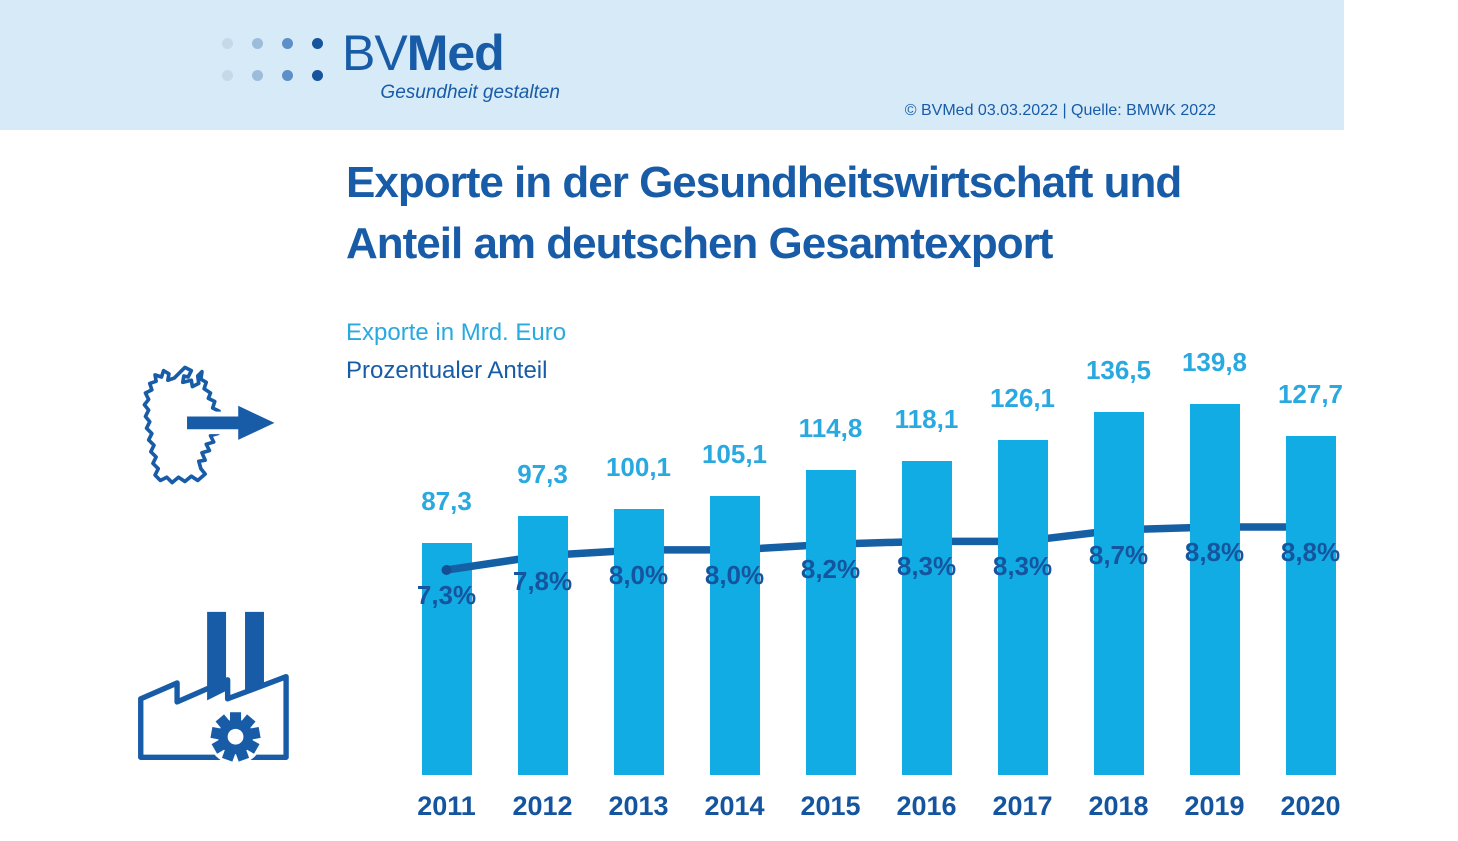 The image size is (1458, 841). I want to click on logo-tagline: Gesundheit gestalten, so click(470, 92).